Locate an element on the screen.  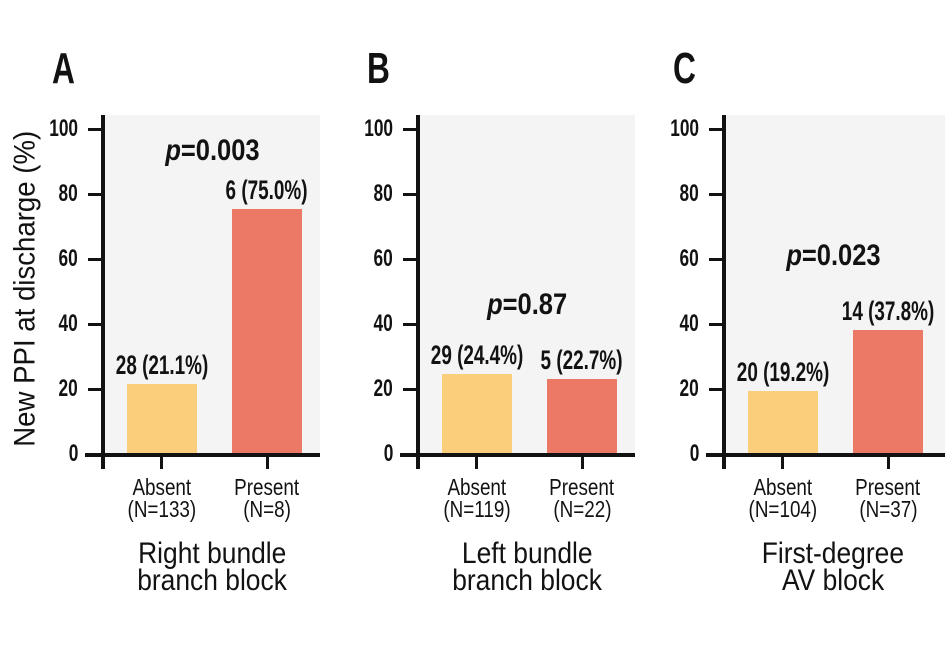
bar-value-label: 20 (19.2%) is located at coordinates (783, 372).